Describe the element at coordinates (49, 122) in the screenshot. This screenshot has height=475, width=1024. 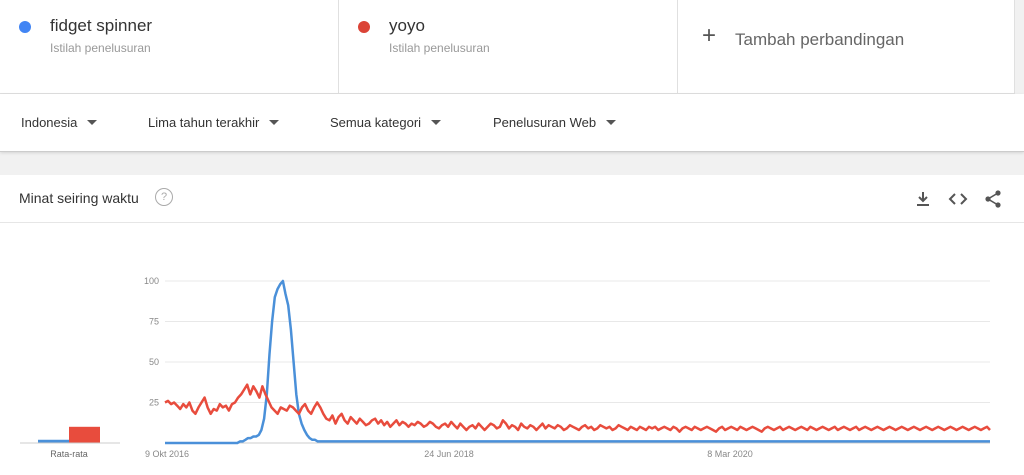
I see `region-filter-label: Indonesia` at that location.